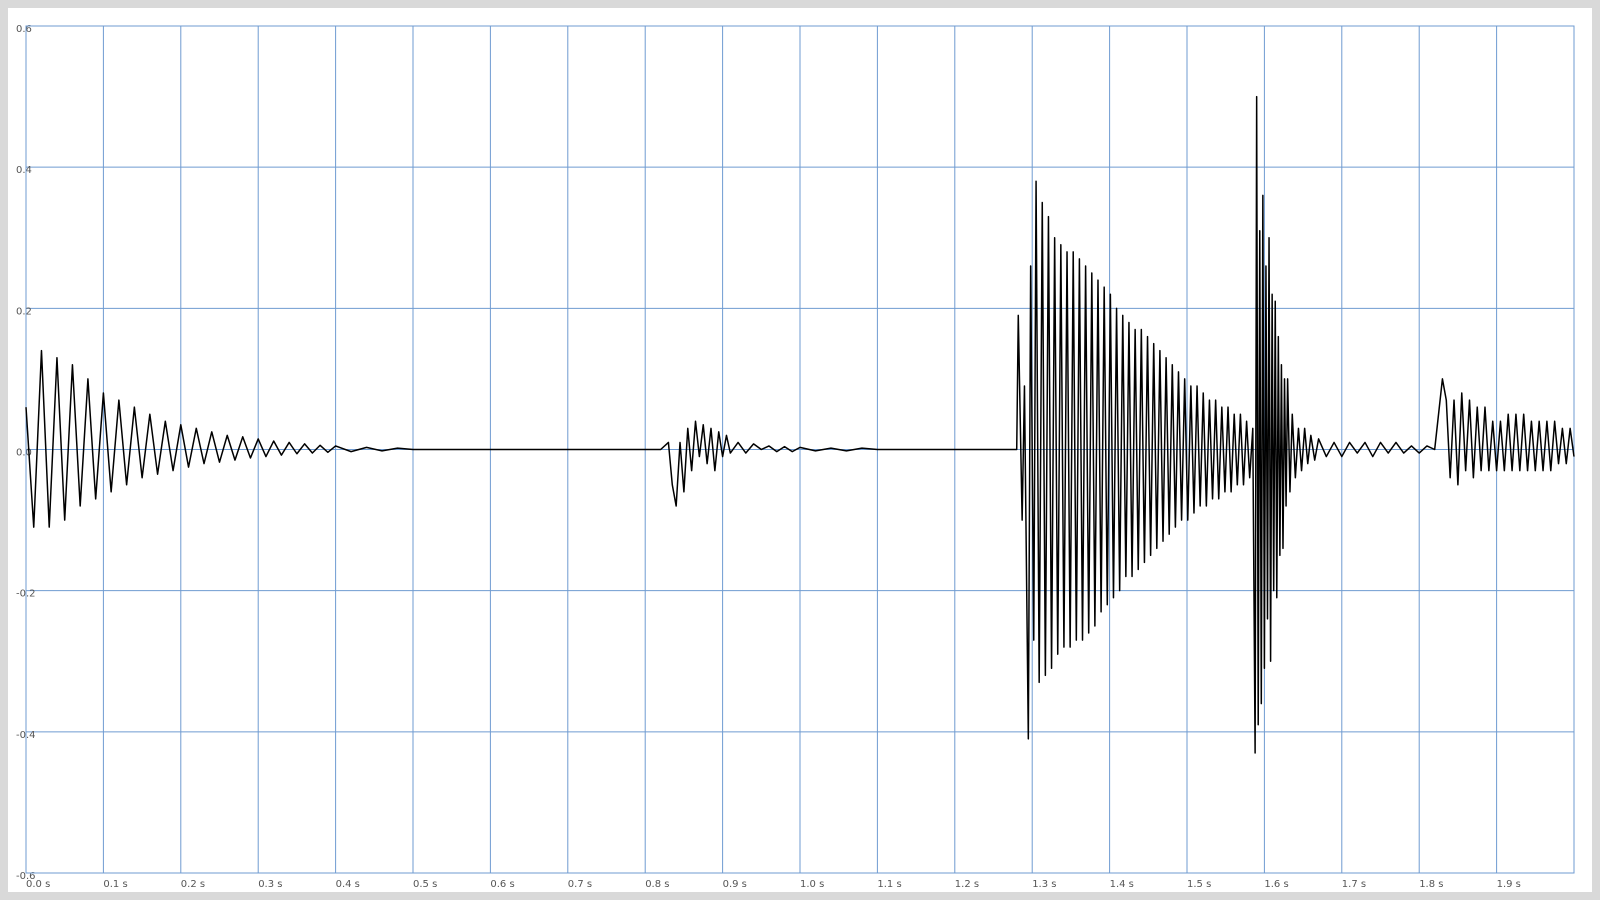 The image size is (1600, 900). What do you see at coordinates (1122, 884) in the screenshot?
I see `x-tick-label: 1.4 s` at bounding box center [1122, 884].